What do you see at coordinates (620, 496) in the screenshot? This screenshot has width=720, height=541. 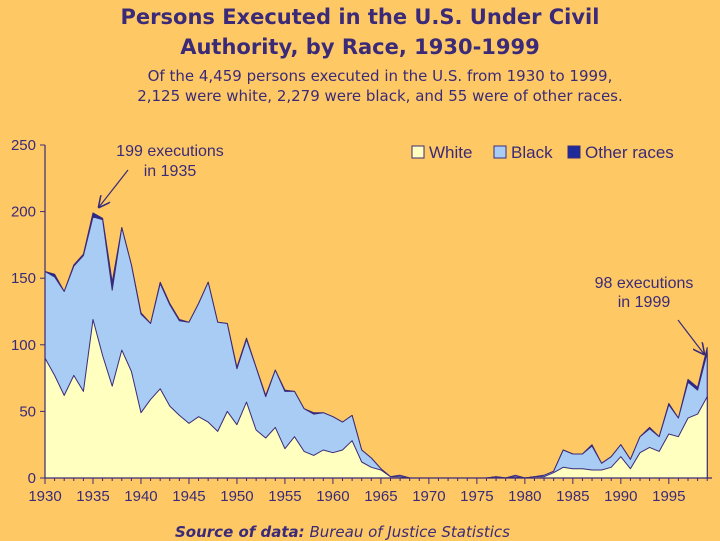 I see `x-tick-label: 1990` at bounding box center [620, 496].